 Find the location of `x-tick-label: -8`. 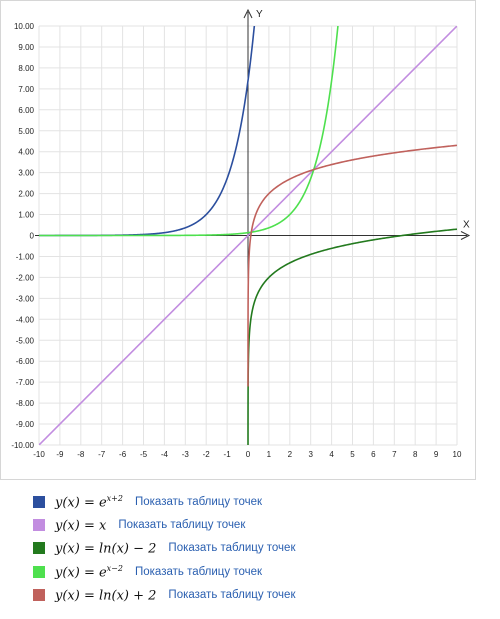

x-tick-label: -8 is located at coordinates (81, 454).